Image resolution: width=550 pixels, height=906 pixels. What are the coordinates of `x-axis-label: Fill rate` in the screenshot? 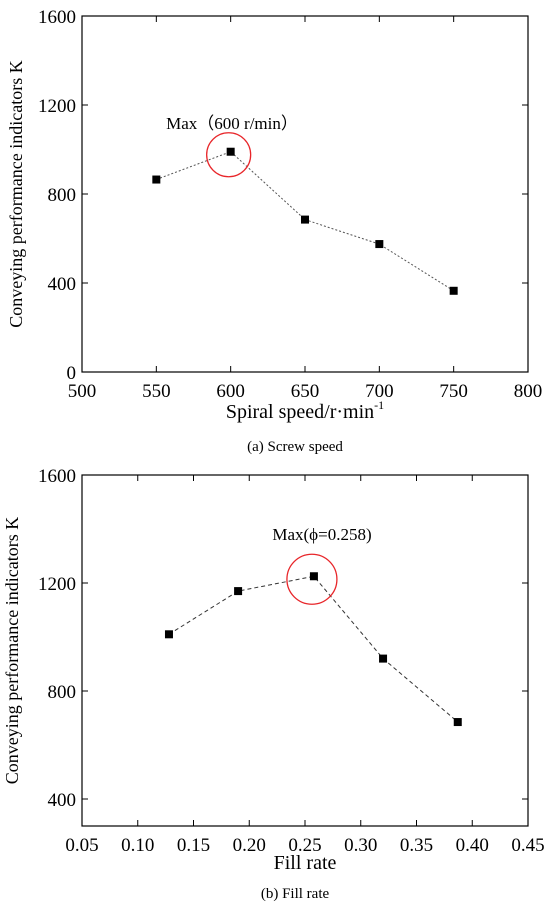 It's located at (305, 863).